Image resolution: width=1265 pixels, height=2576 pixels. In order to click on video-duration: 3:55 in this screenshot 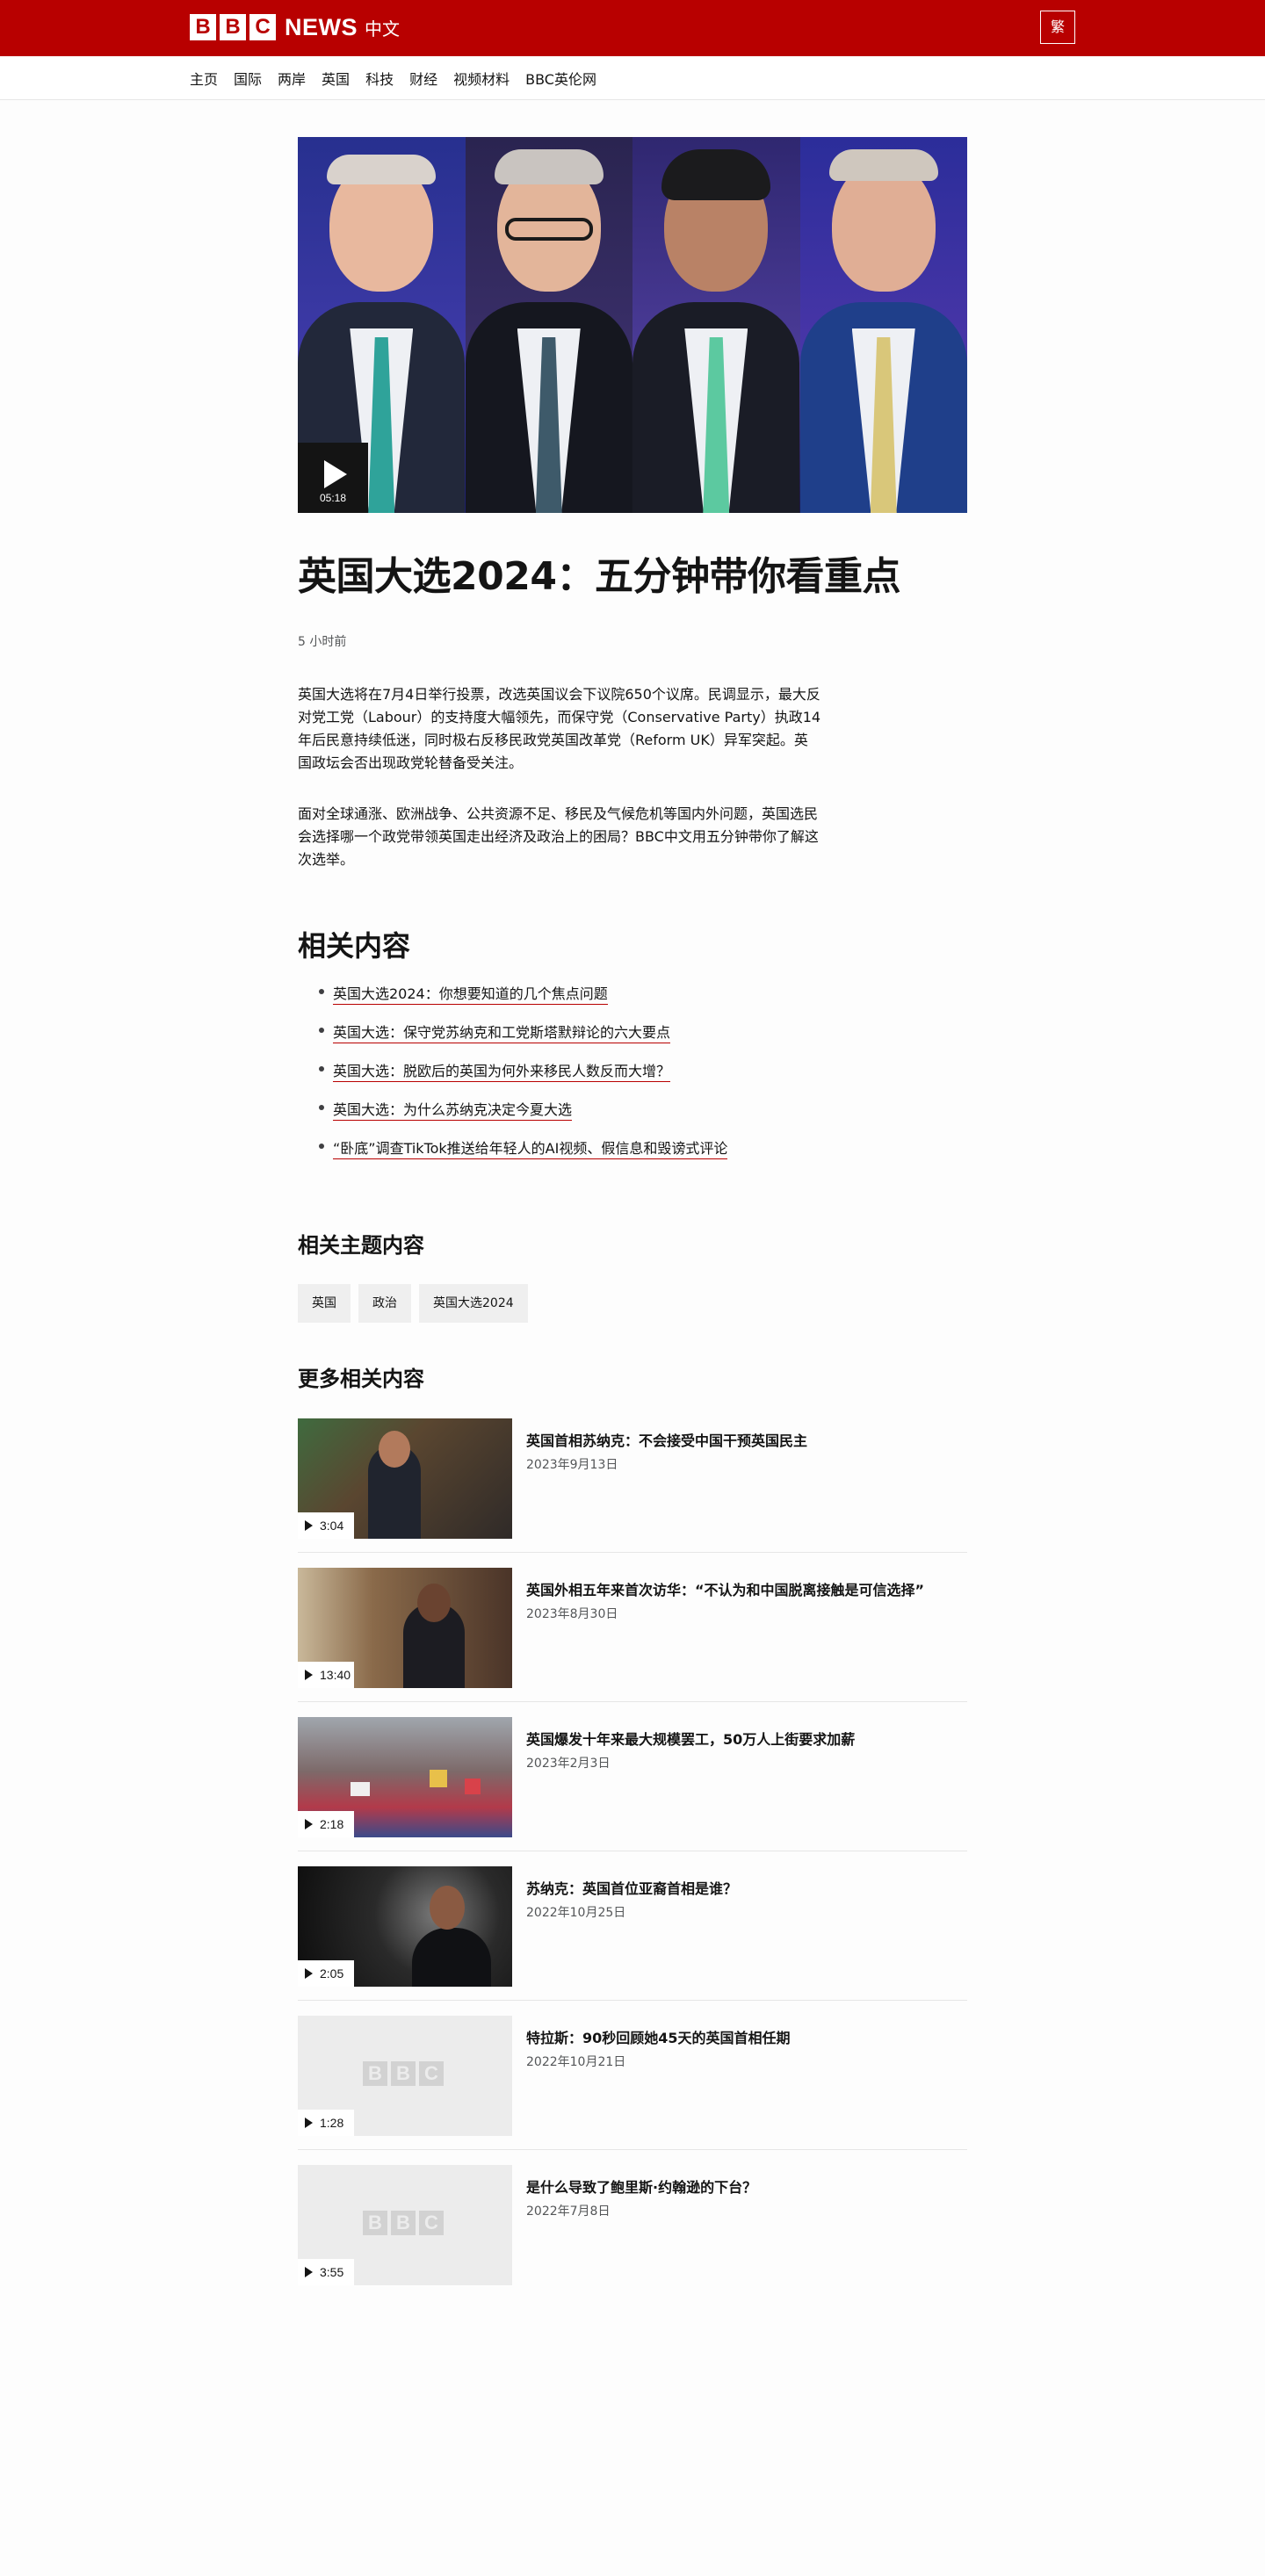, I will do `click(332, 2272)`.